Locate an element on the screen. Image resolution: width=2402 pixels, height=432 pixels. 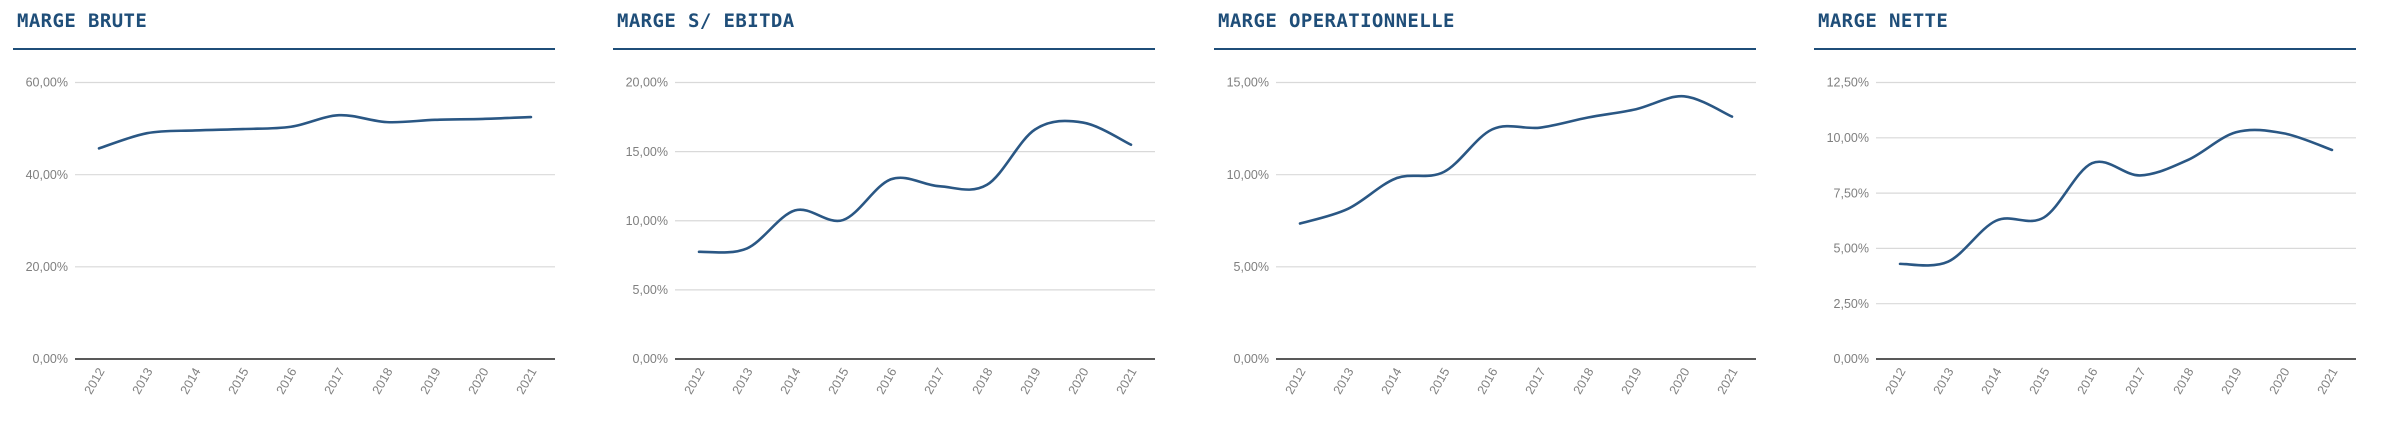
chart-title: MARGE S/ EBITDA is located at coordinates (706, 21).